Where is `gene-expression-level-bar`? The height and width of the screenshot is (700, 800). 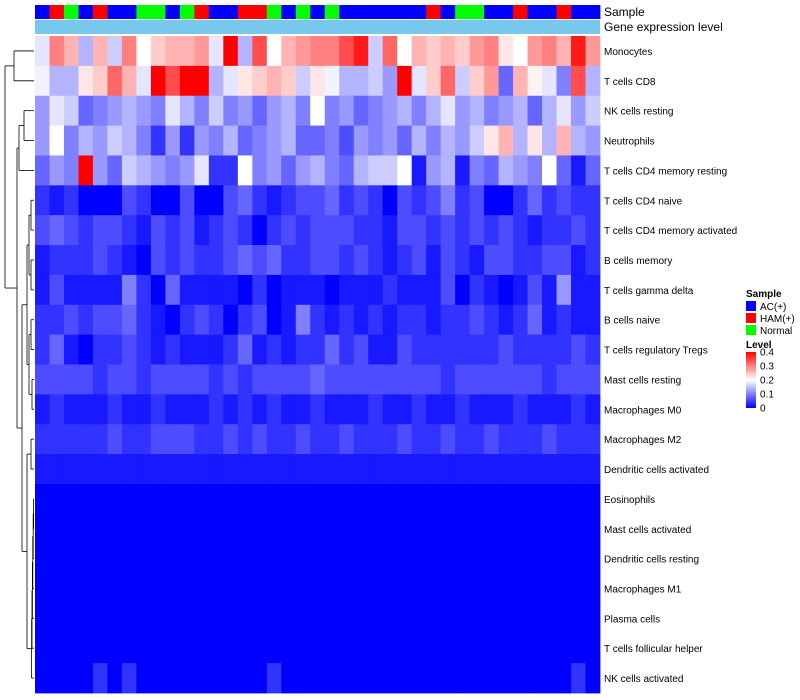
gene-expression-level-bar is located at coordinates (317, 27).